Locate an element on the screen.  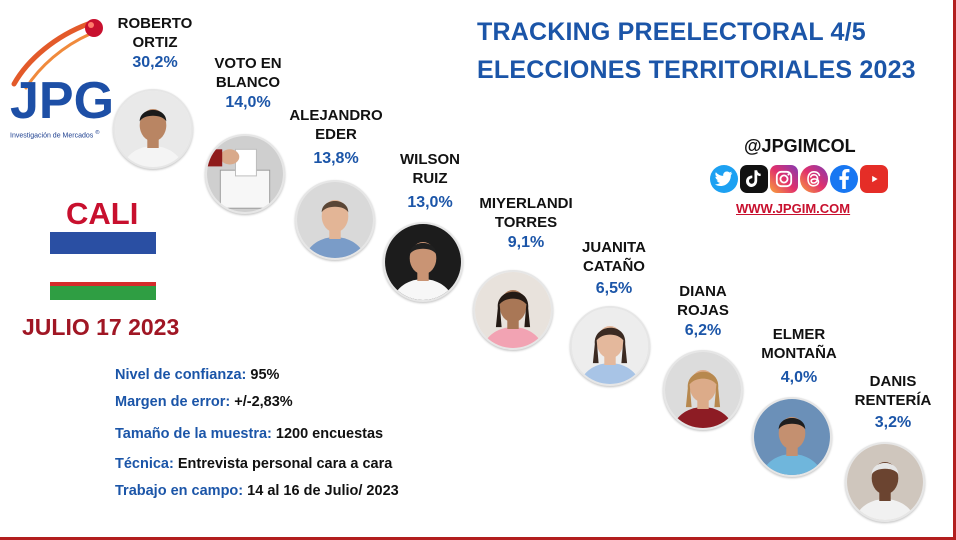
candidate-percentage: 6,5% is located at coordinates (614, 288).